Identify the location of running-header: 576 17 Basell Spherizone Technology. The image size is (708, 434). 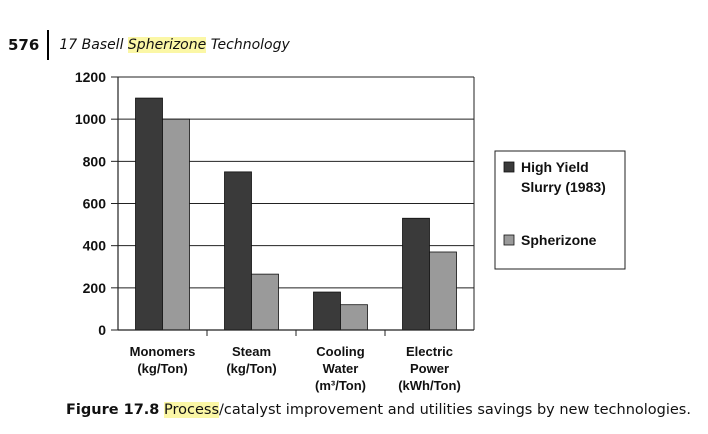
(149, 45).